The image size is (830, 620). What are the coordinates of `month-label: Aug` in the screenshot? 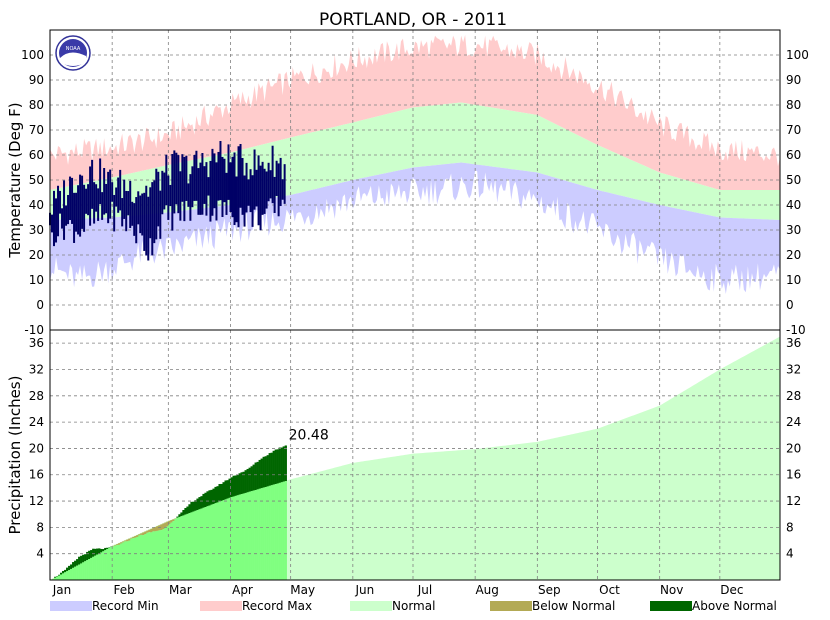 It's located at (486, 590).